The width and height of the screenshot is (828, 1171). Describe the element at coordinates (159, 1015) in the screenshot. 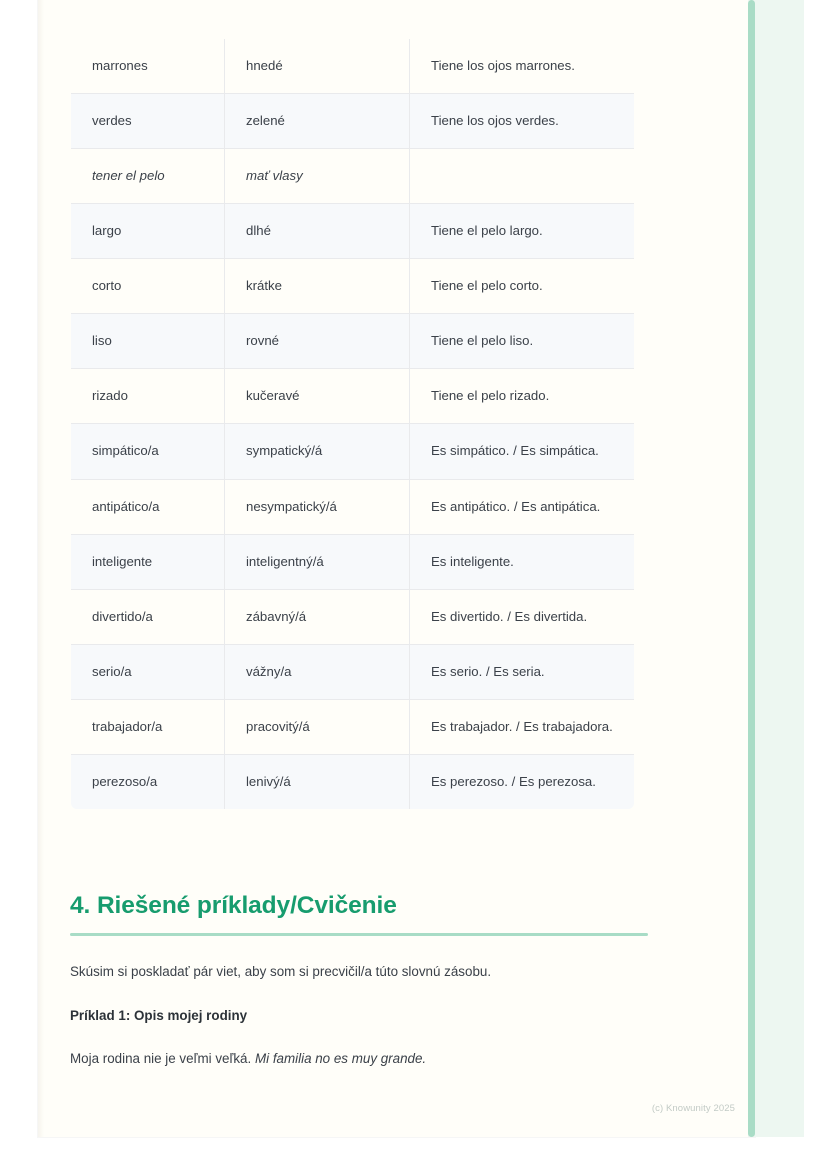

I see `example-label: Príklad 1: Opis mojej rodiny` at that location.